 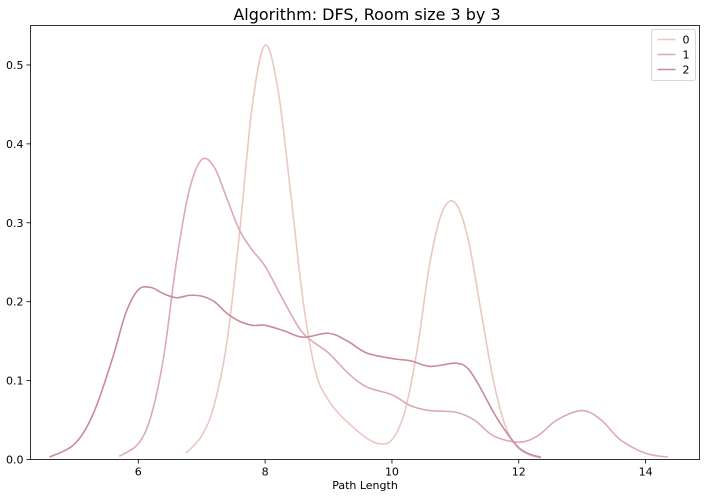 What do you see at coordinates (365, 485) in the screenshot?
I see `x-axis-label: Path Length` at bounding box center [365, 485].